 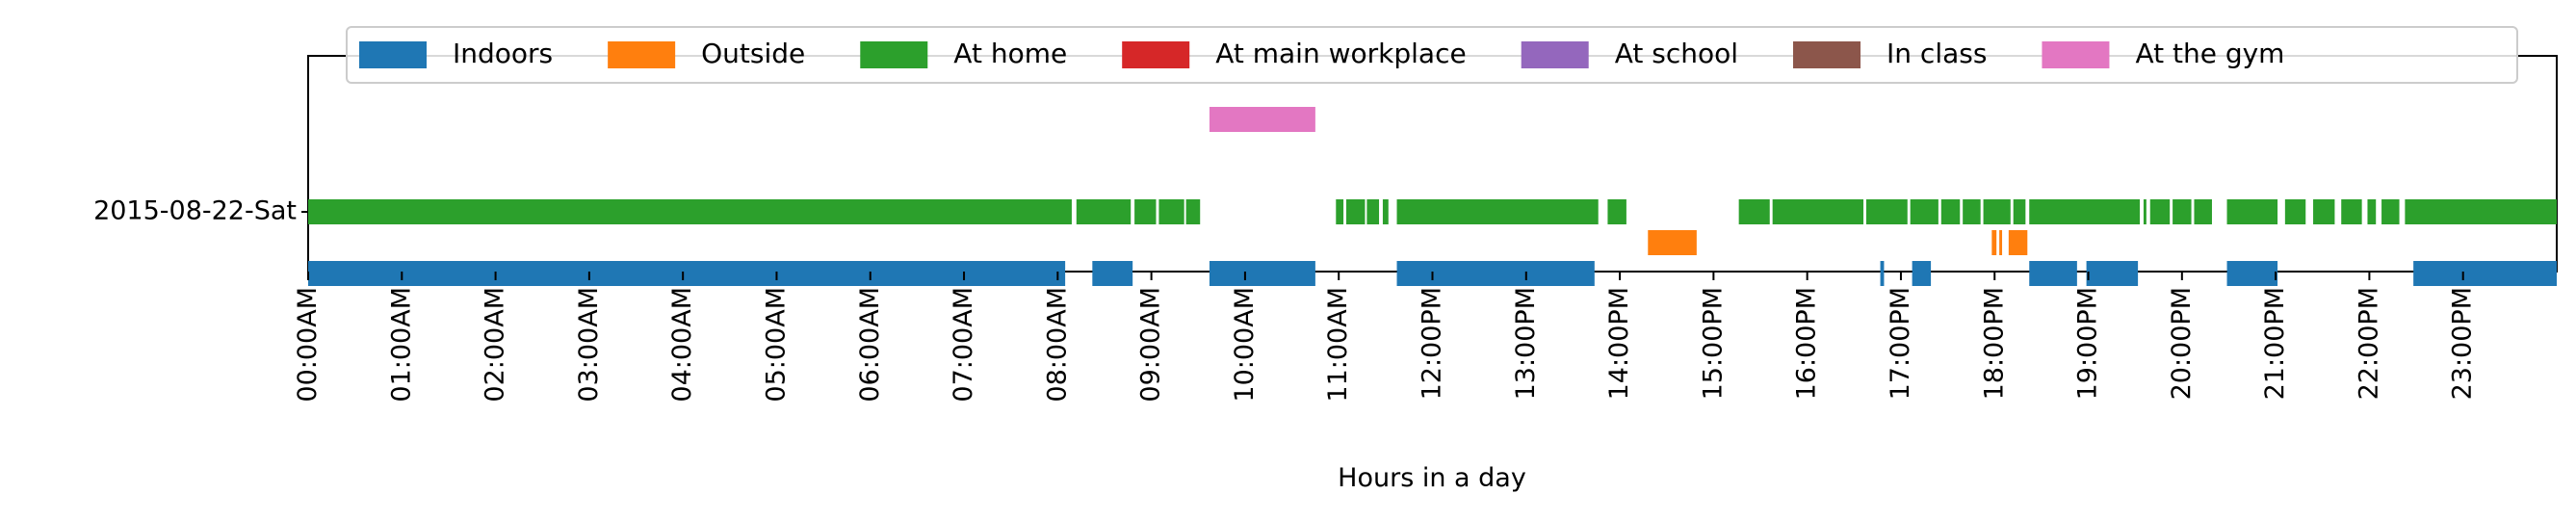 I want to click on legend-label: At home, so click(x=1010, y=53).